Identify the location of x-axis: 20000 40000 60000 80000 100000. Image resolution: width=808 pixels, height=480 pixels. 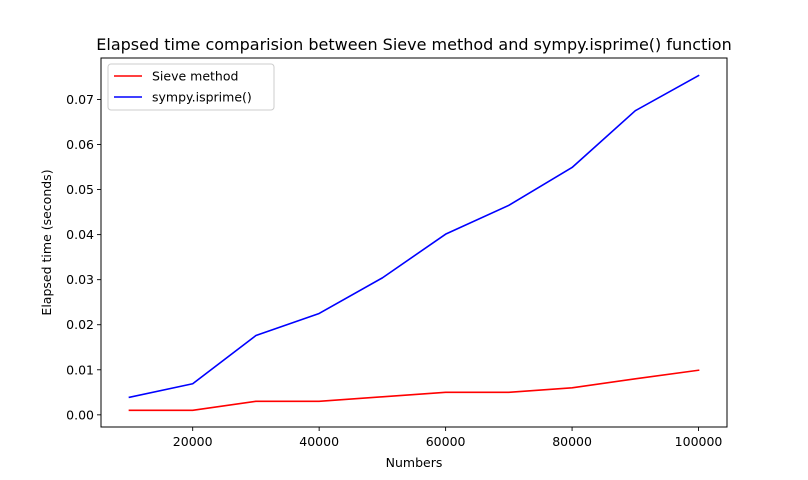
(448, 438).